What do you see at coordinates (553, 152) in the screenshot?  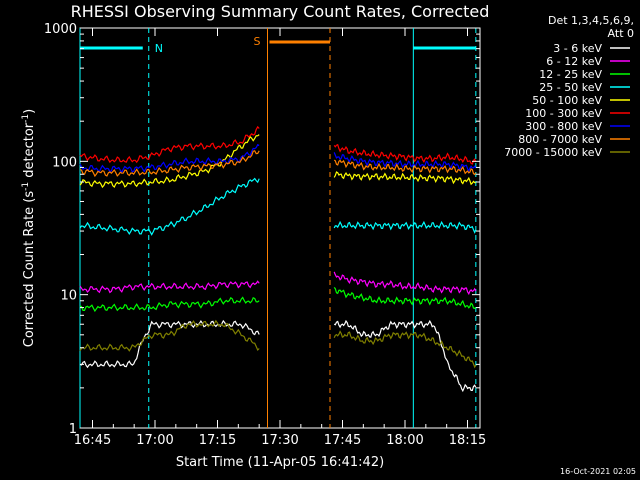 I see `legend-label: 7000 - 15000 keV` at bounding box center [553, 152].